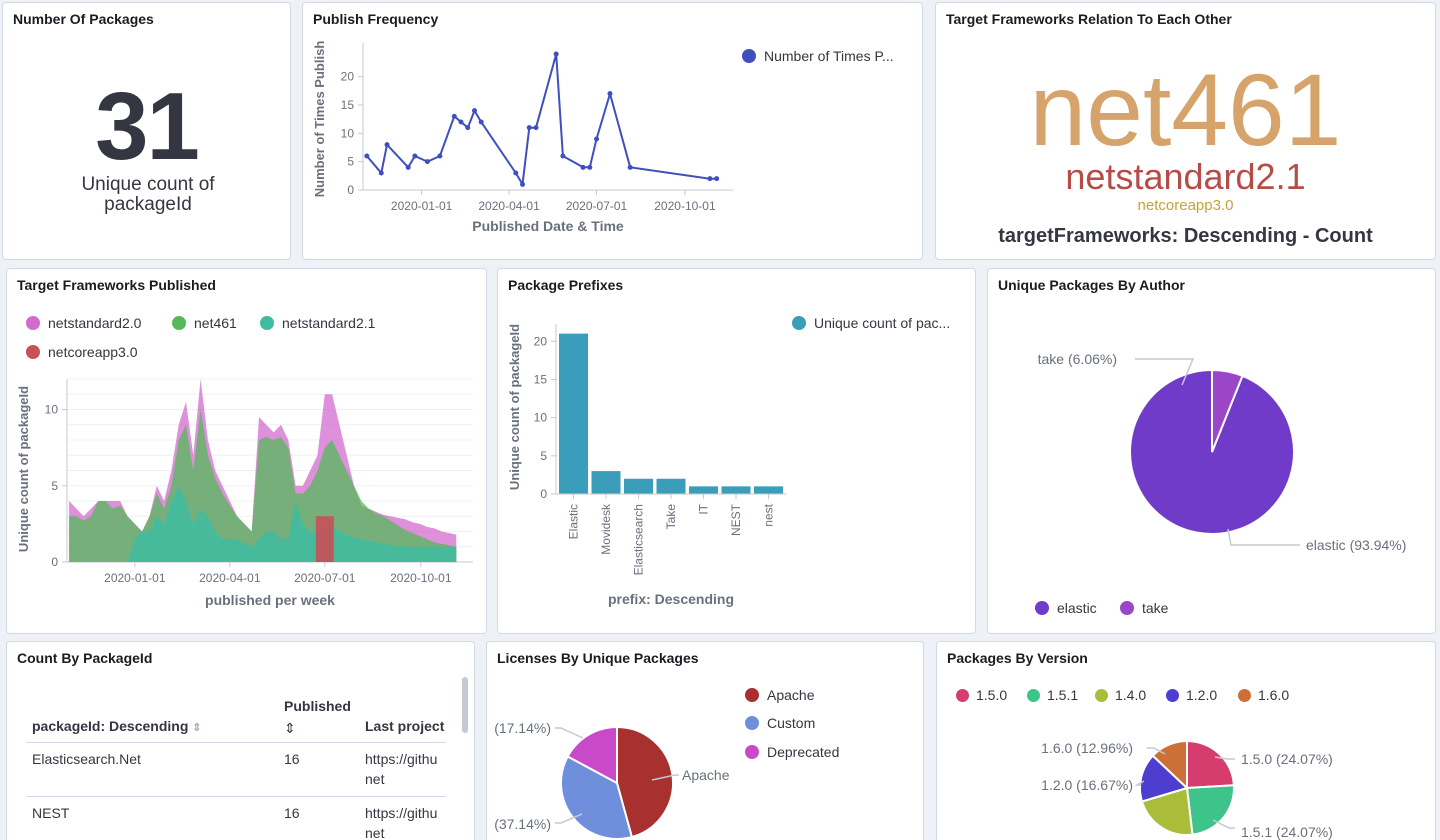 Image resolution: width=1440 pixels, height=840 pixels. Describe the element at coordinates (147, 126) in the screenshot. I see `metric-value: 31` at that location.